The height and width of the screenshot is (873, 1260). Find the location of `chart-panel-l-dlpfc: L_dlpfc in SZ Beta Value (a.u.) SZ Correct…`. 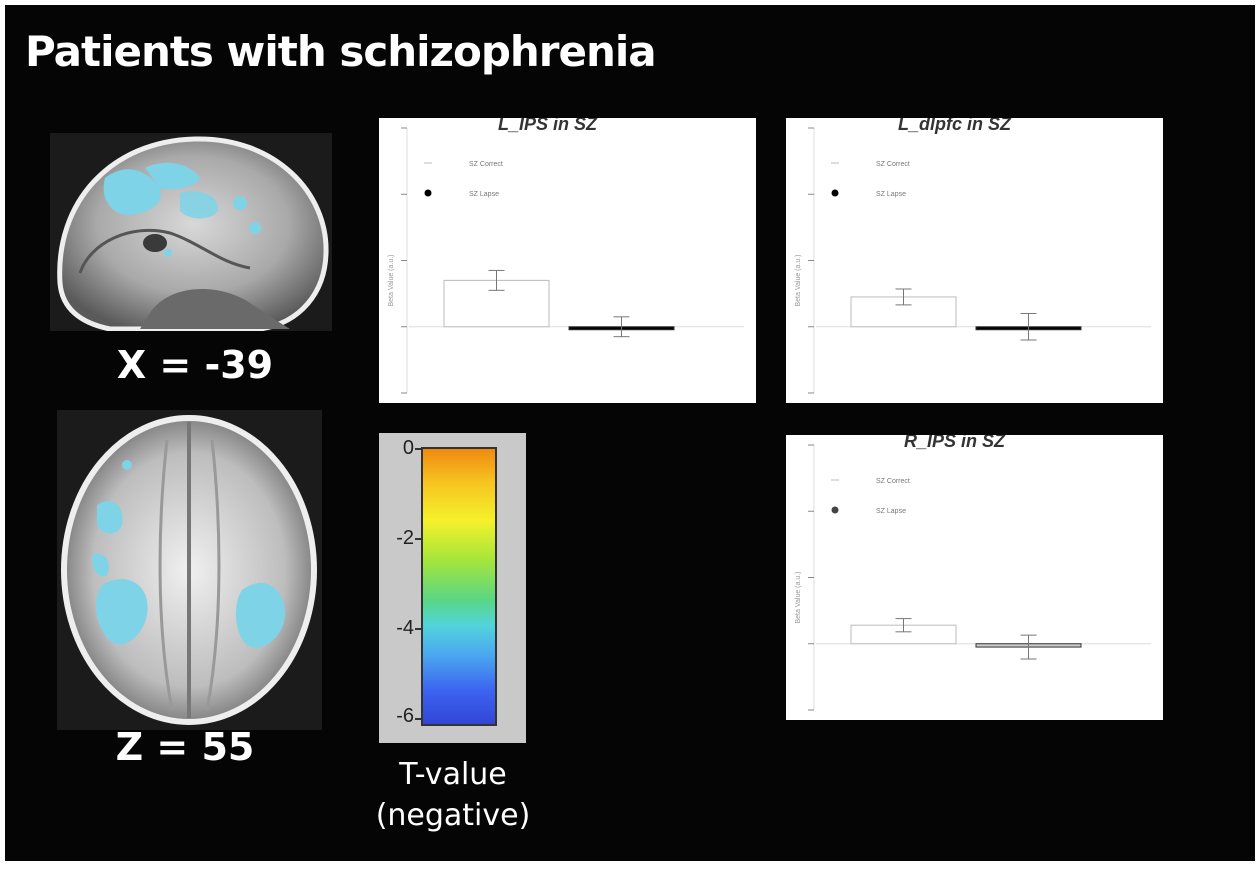

chart-panel-l-dlpfc: L_dlpfc in SZ Beta Value (a.u.) SZ Correct… is located at coordinates (974, 260).